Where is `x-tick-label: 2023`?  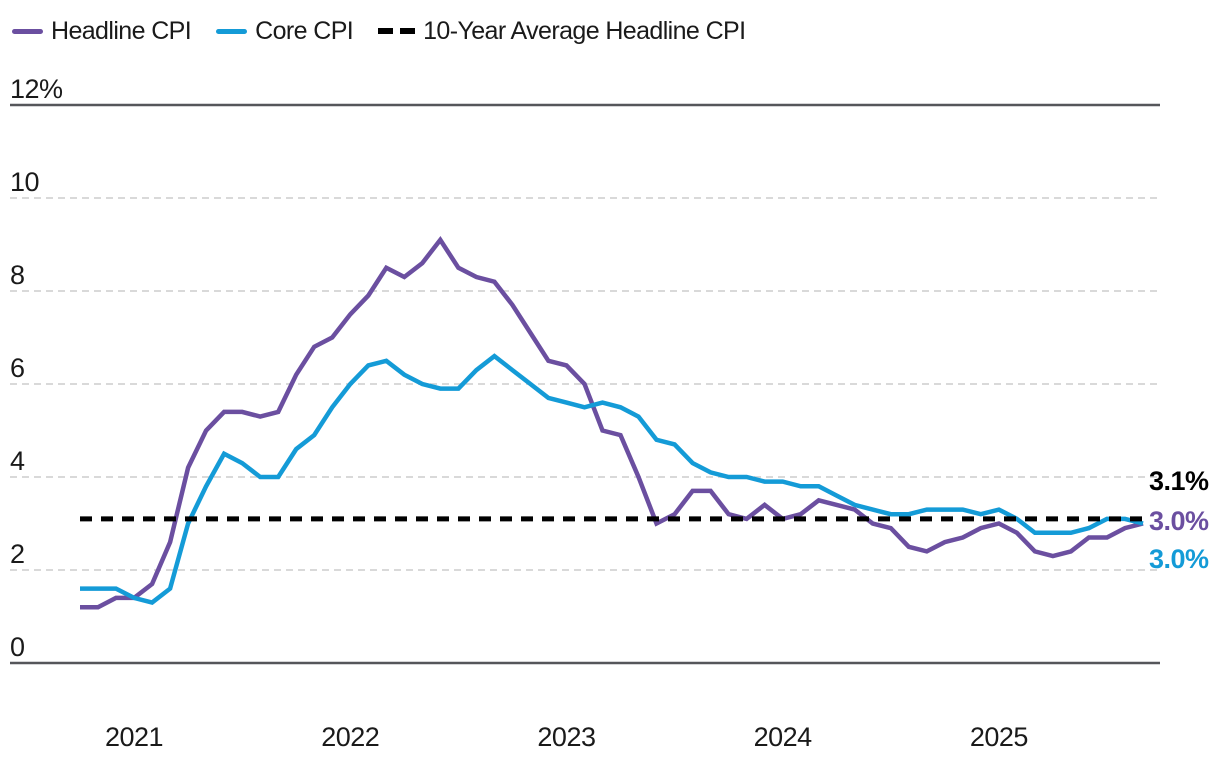
x-tick-label: 2023 is located at coordinates (566, 737).